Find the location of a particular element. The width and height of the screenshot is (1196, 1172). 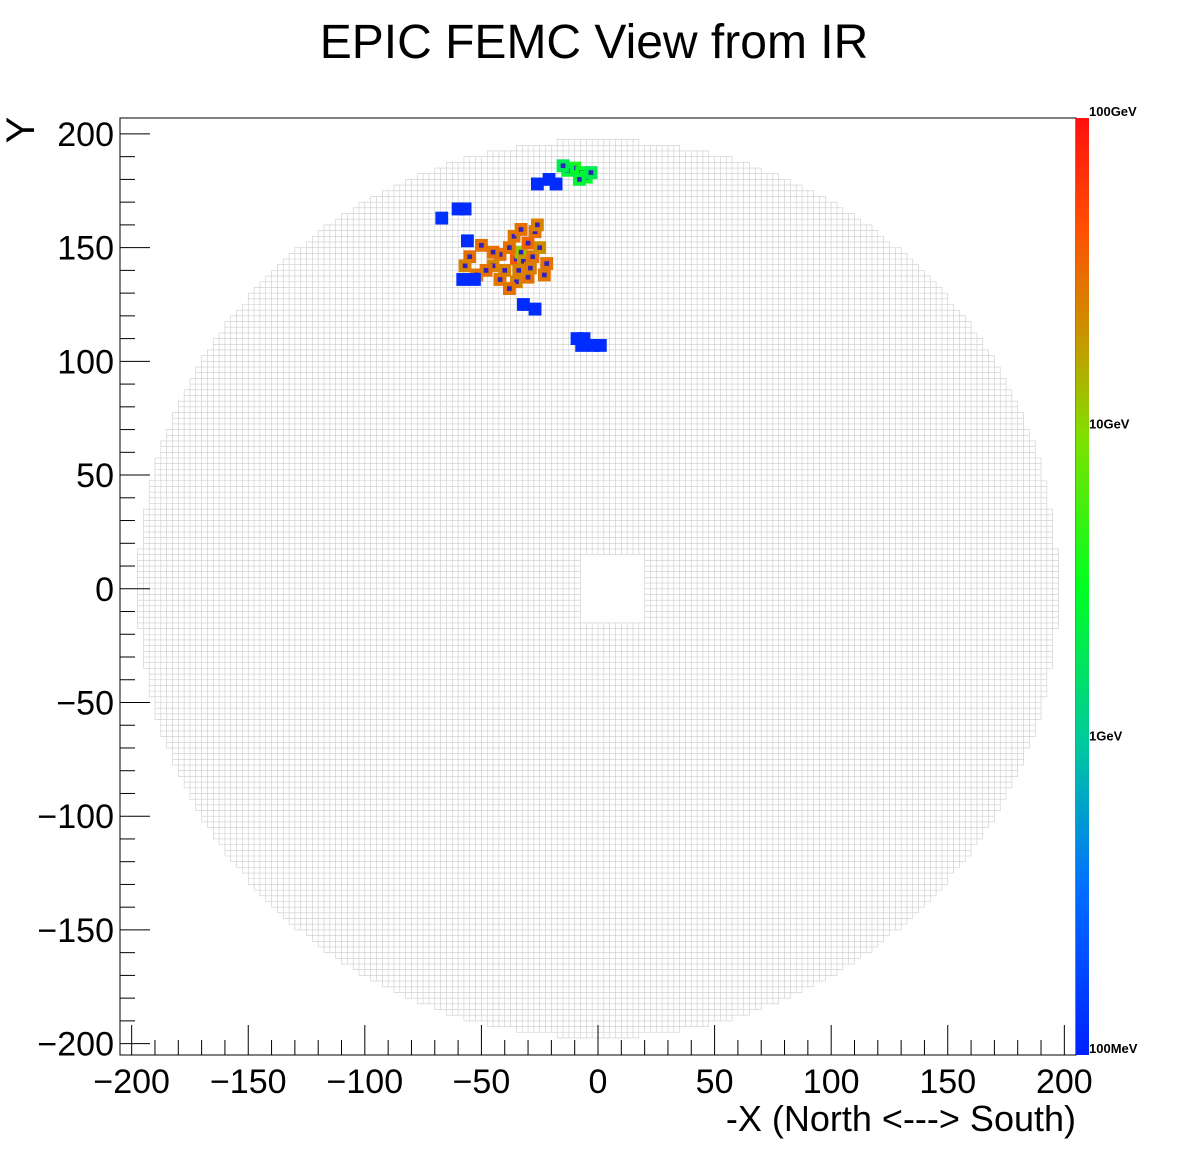

y-tick-label: 150 is located at coordinates (85, 249).